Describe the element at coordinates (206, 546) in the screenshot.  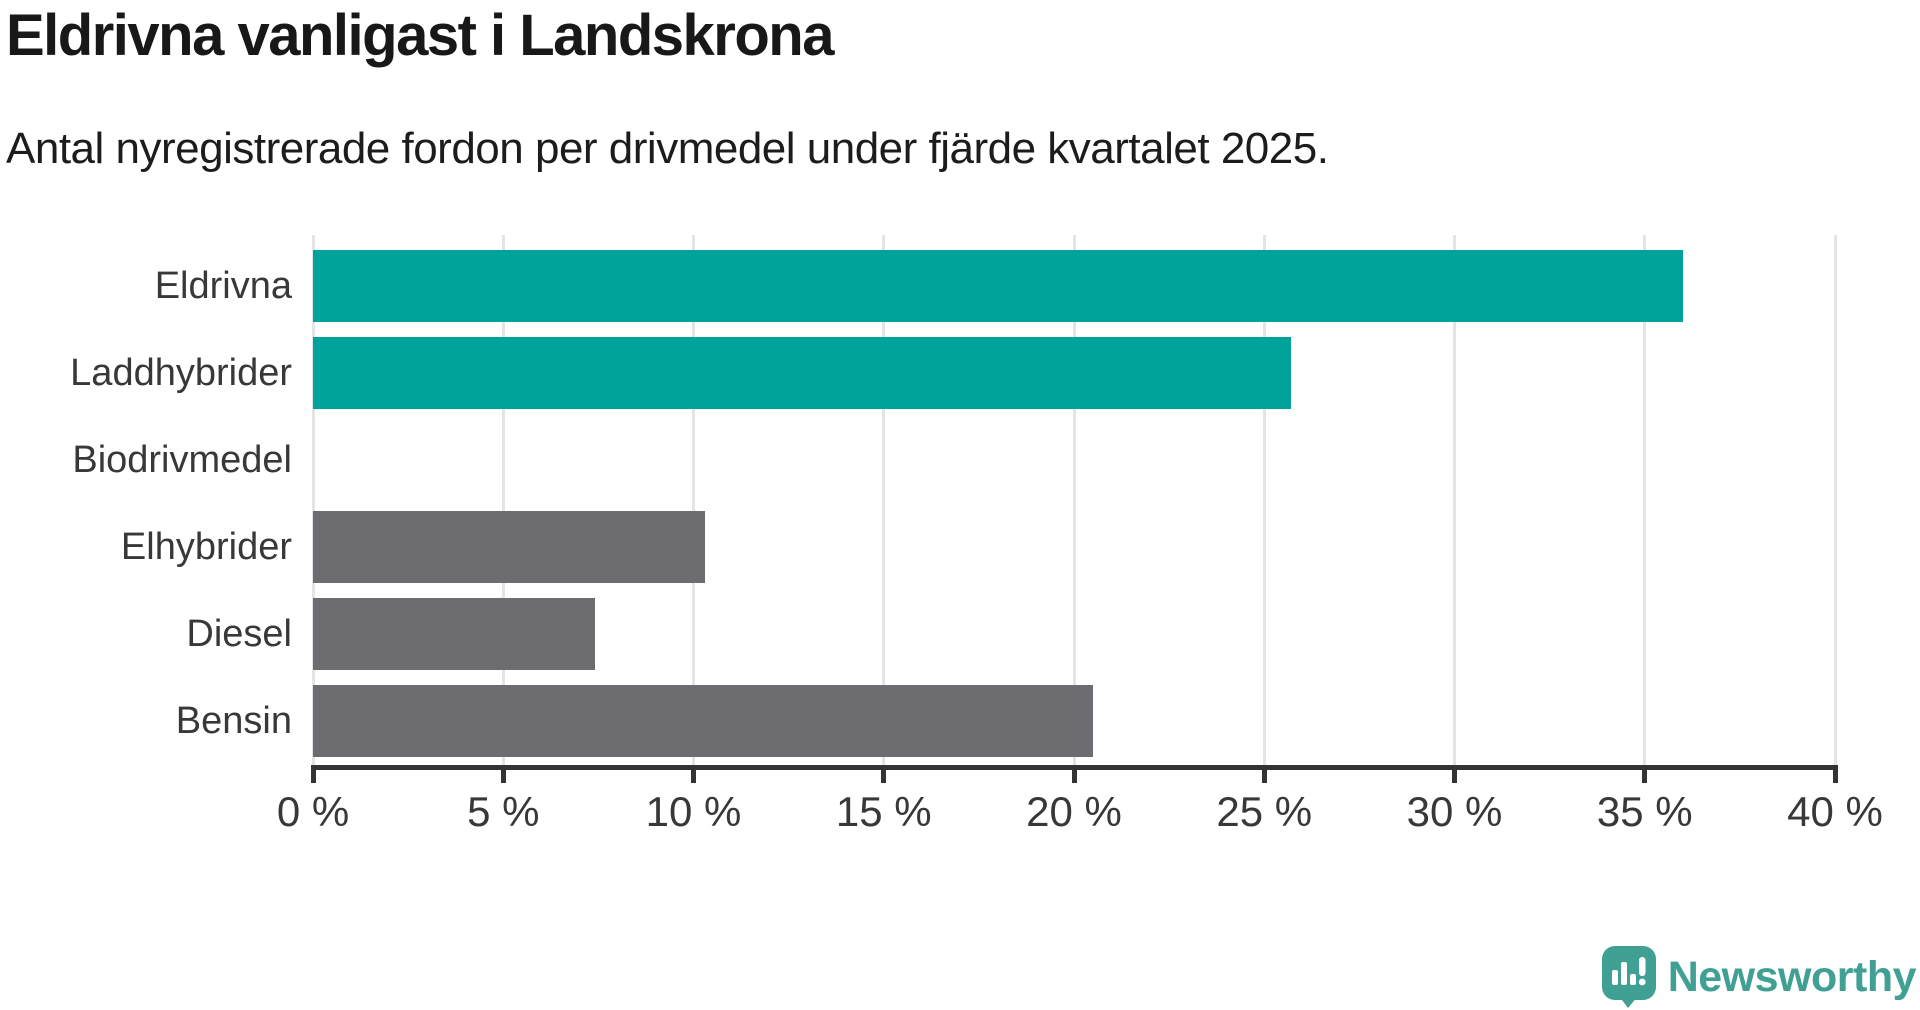
I see `category-label-elhybrider: Elhybrider` at that location.